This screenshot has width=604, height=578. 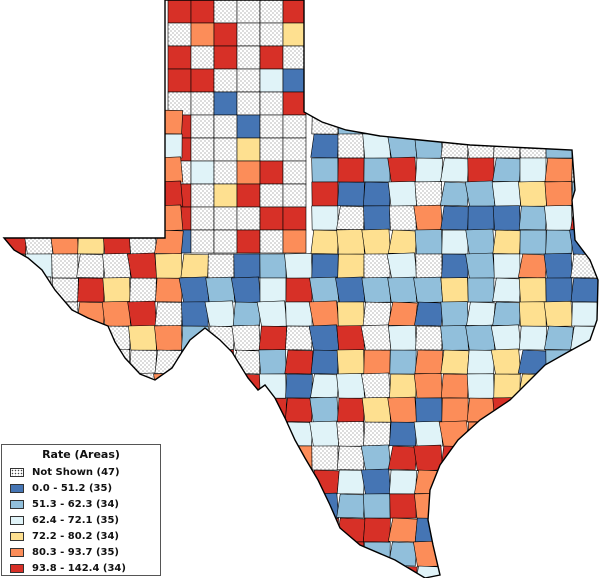 What do you see at coordinates (81, 454) in the screenshot?
I see `legend-title: Rate (Areas)` at bounding box center [81, 454].